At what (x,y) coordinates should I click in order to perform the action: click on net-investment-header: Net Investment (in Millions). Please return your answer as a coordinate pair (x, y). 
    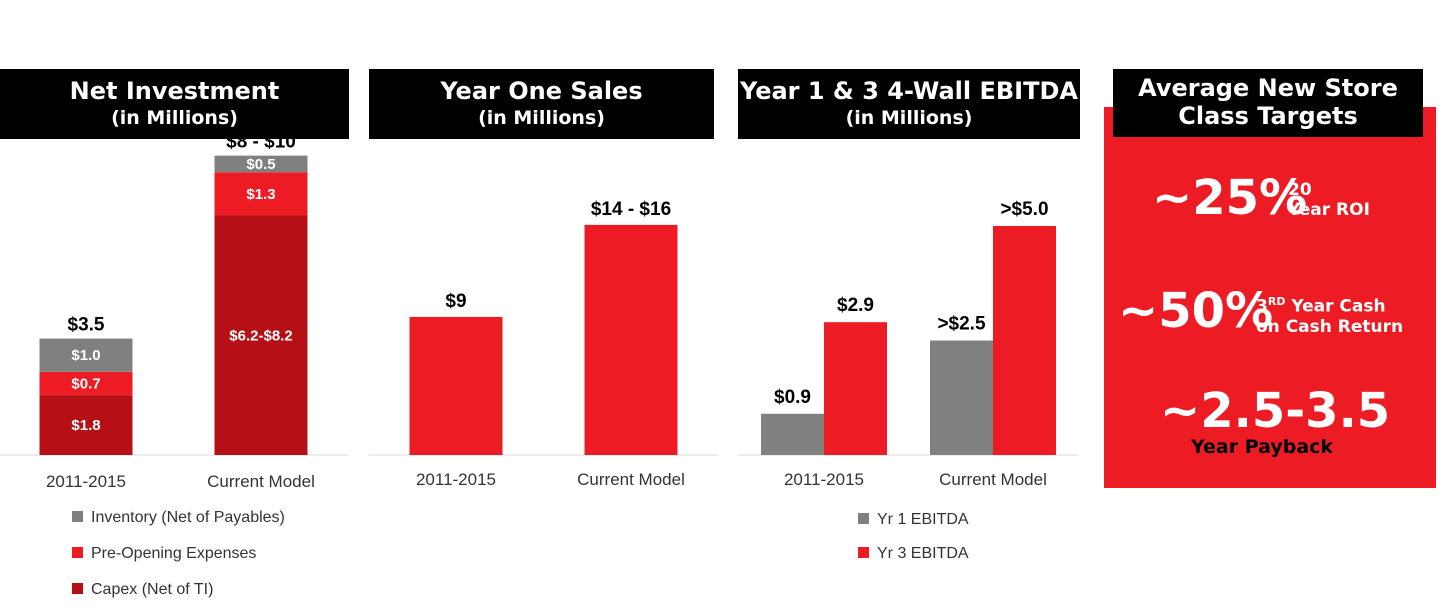
    Looking at the image, I should click on (174, 104).